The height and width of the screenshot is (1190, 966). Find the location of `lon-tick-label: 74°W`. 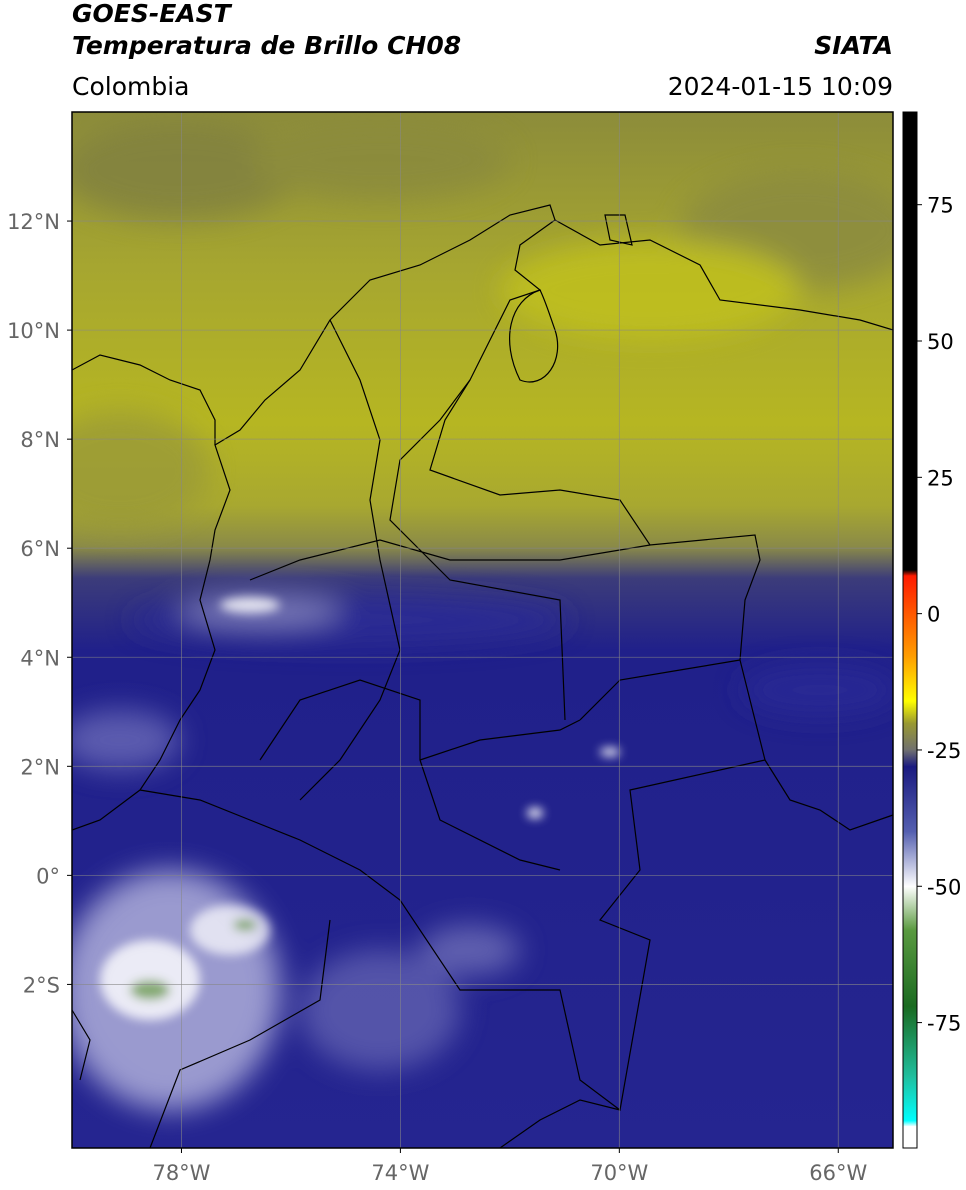

lon-tick-label: 74°W is located at coordinates (400, 1173).